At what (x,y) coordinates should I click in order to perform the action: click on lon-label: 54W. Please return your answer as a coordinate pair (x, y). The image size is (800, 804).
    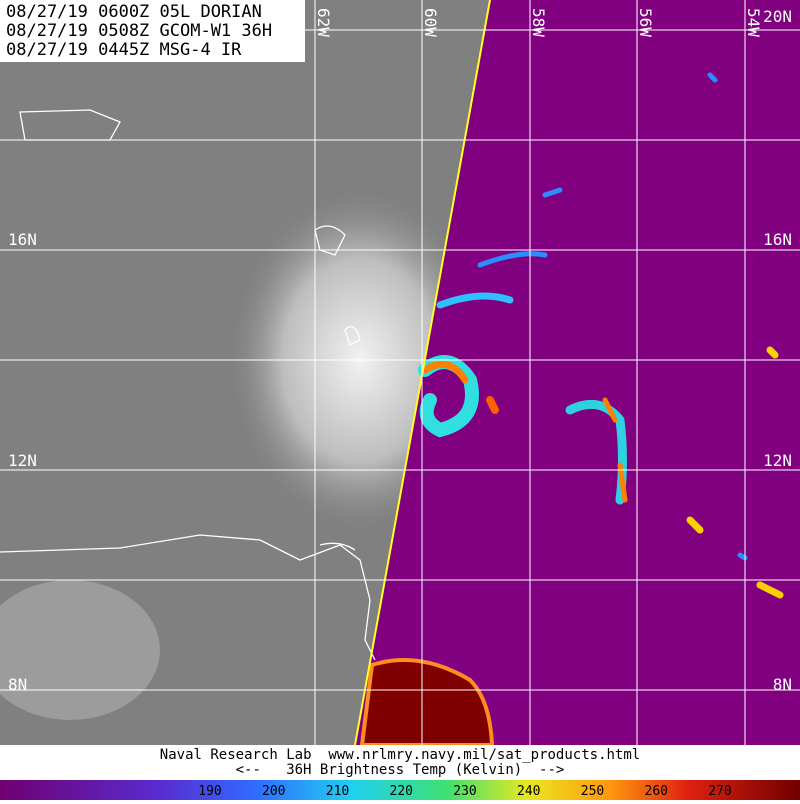
    Looking at the image, I should click on (753, 22).